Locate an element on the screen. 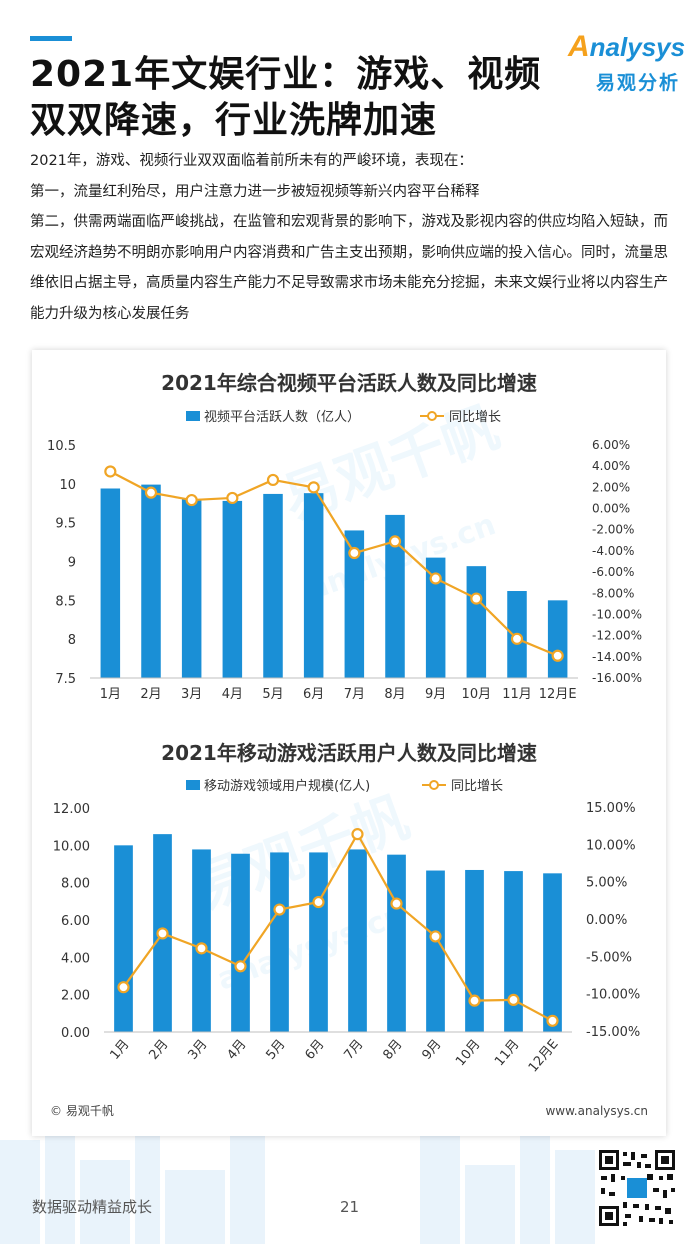 This screenshot has height=1244, width=700. x-tick-label: 2月 is located at coordinates (150, 694).